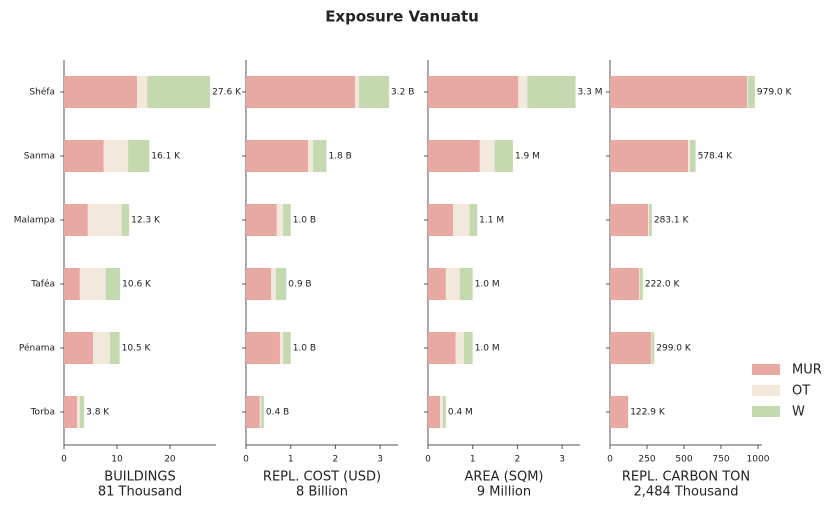  Describe the element at coordinates (460, 413) in the screenshot. I see `value-label: 0.4 M` at that location.